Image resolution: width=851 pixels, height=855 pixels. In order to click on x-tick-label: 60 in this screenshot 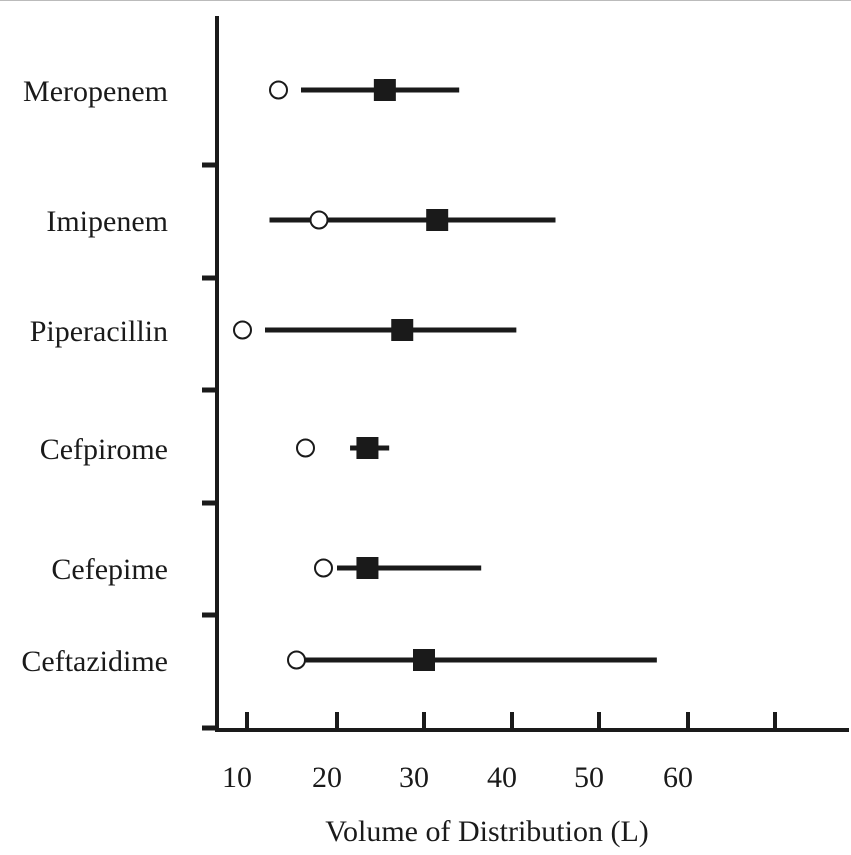, I will do `click(678, 777)`.